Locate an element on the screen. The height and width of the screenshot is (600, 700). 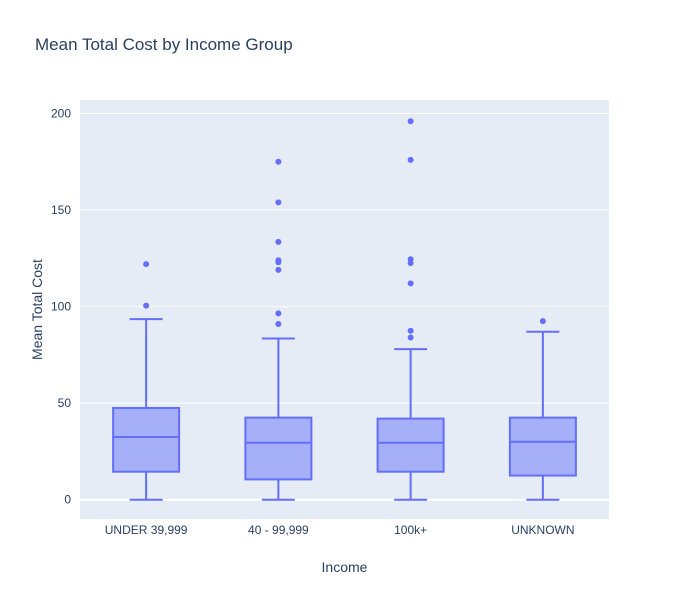
x-axis-title: Income is located at coordinates (345, 567).